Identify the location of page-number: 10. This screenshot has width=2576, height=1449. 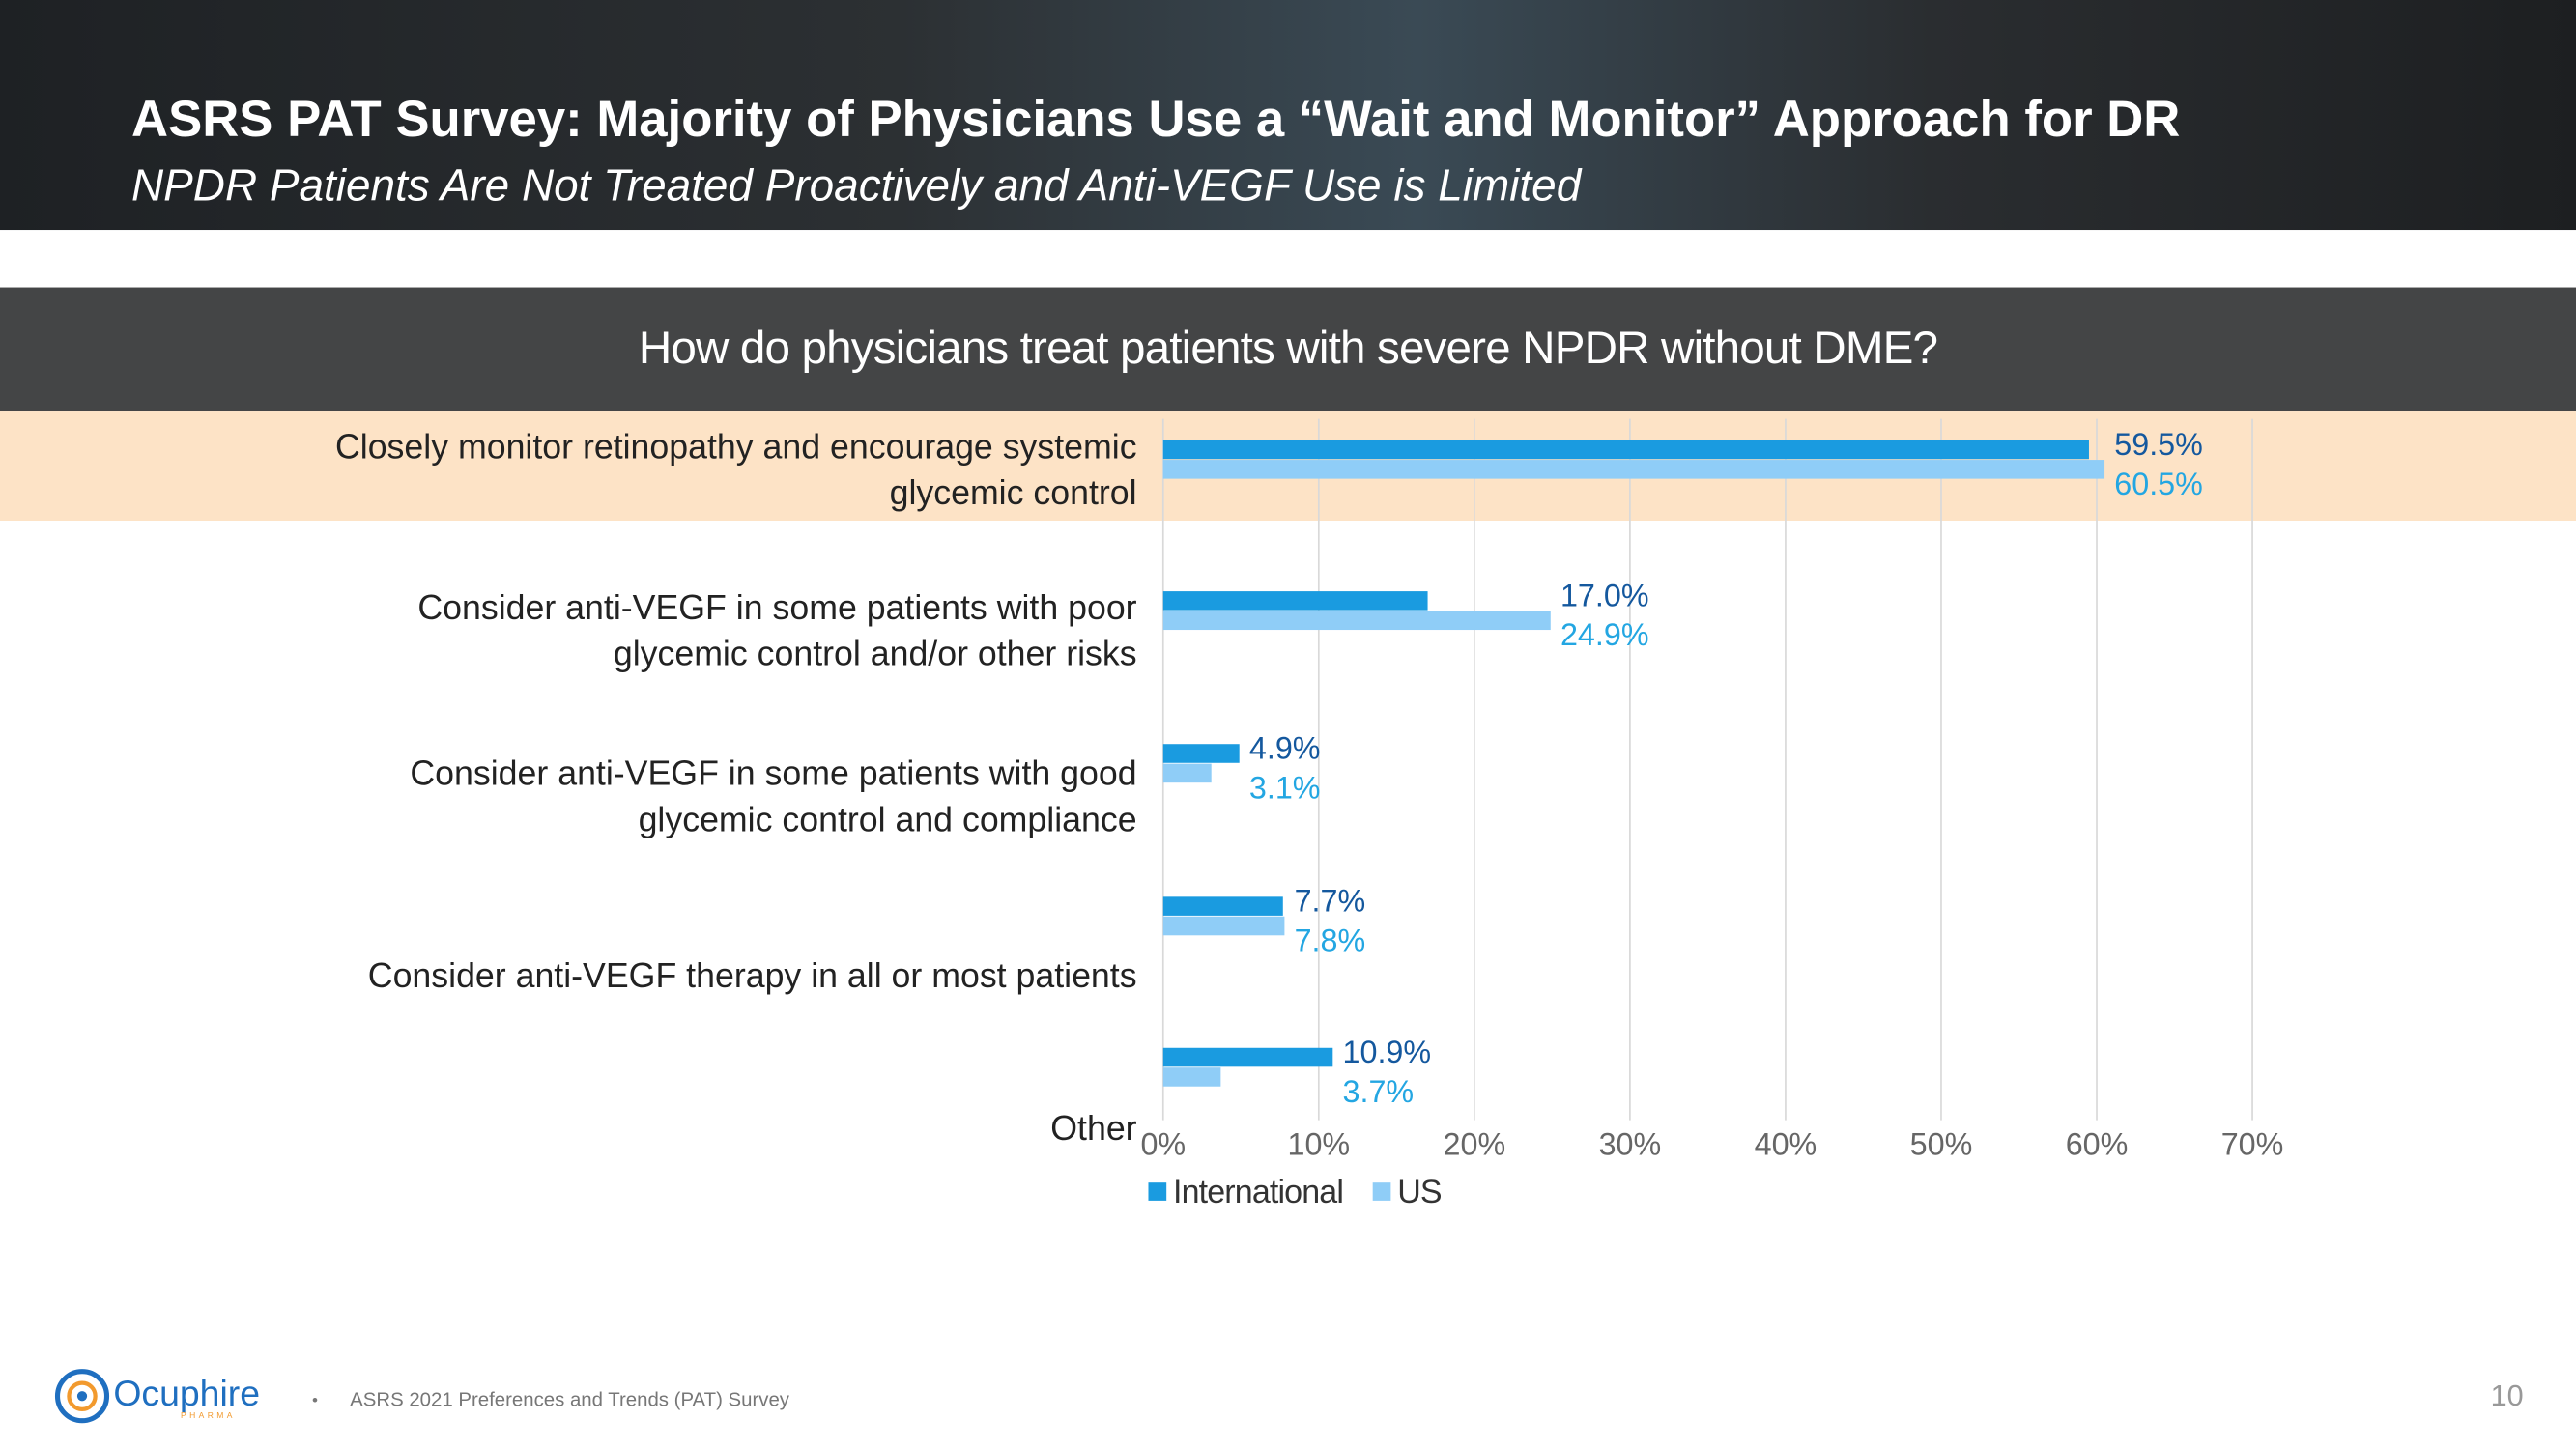
(2508, 1395).